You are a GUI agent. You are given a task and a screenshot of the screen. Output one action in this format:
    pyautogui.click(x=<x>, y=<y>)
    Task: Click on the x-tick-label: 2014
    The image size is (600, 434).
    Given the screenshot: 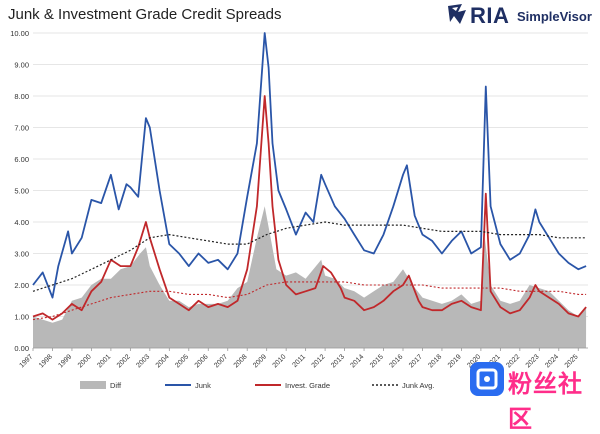 What is the action you would take?
    pyautogui.click(x=358, y=361)
    